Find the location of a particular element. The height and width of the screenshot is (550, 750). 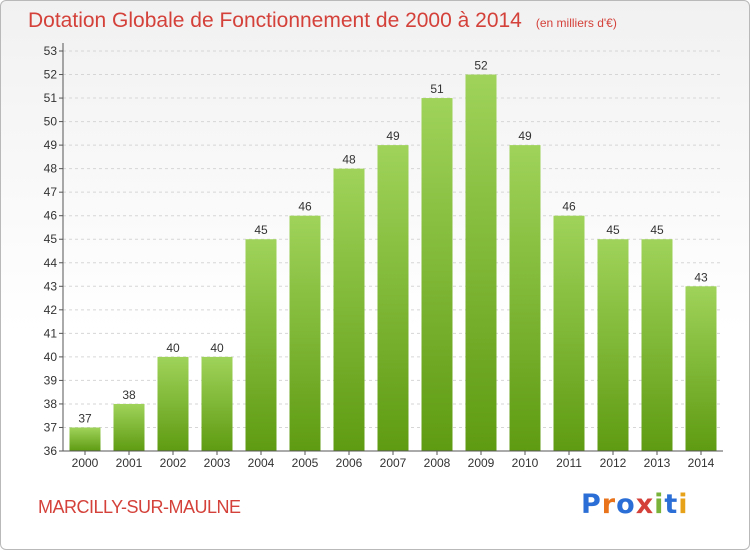

x-tick-label: 2011 is located at coordinates (569, 463).